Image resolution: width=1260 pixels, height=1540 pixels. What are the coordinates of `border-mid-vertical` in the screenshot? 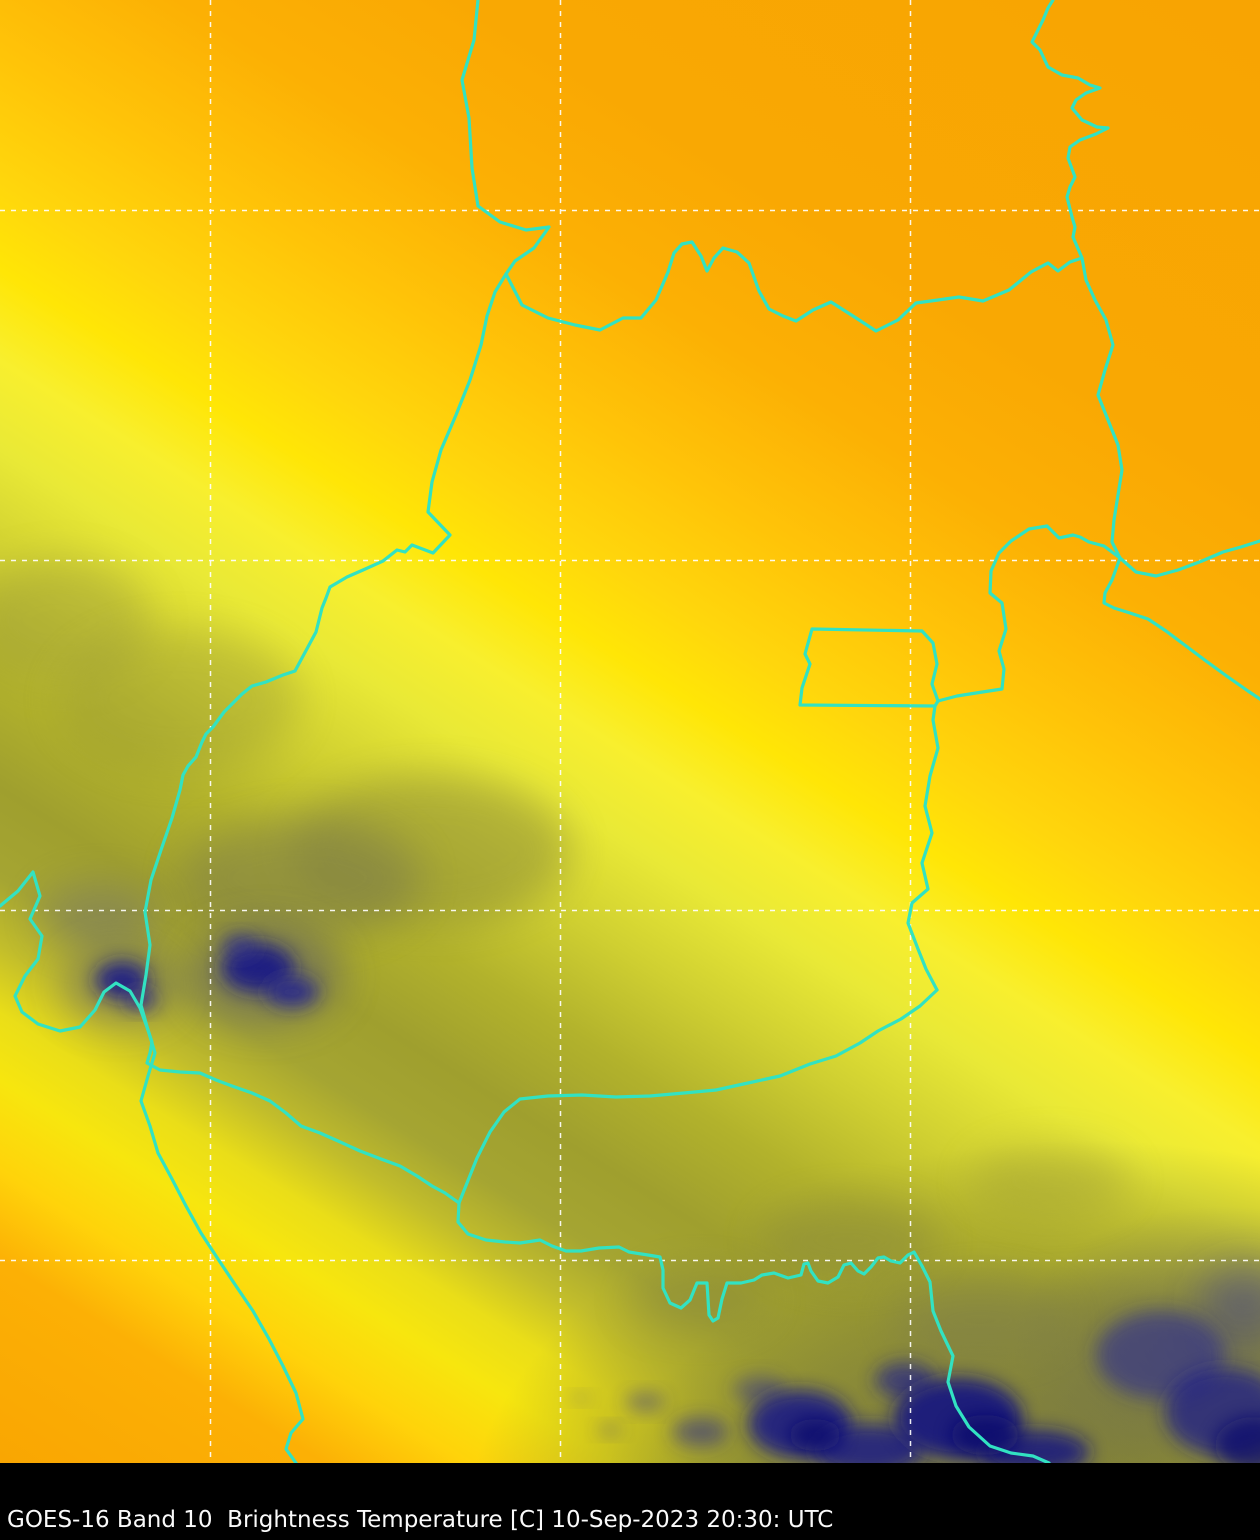 It's located at (923, 848).